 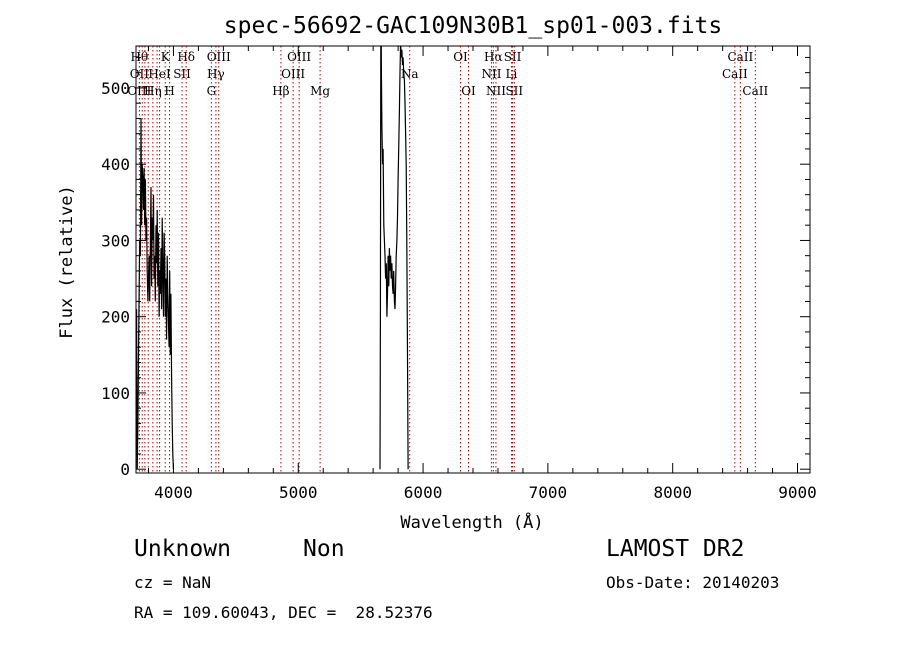 What do you see at coordinates (473, 26) in the screenshot?
I see `chart-title: spec-56692-GAC109N30B1_sp01-003.fits` at bounding box center [473, 26].